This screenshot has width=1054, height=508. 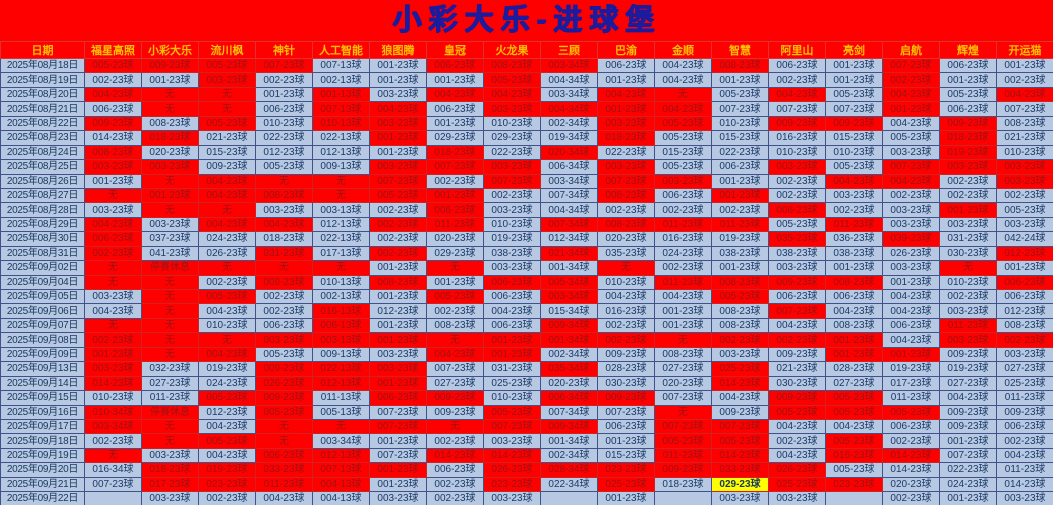 What do you see at coordinates (170, 383) in the screenshot?
I see `result-cell: 027-23球` at bounding box center [170, 383].